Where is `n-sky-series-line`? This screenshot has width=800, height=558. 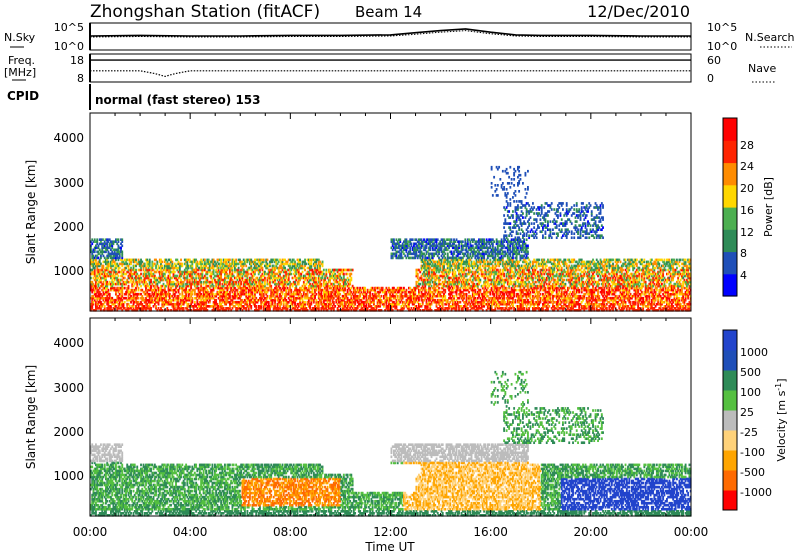 n-sky-series-line is located at coordinates (390, 32).